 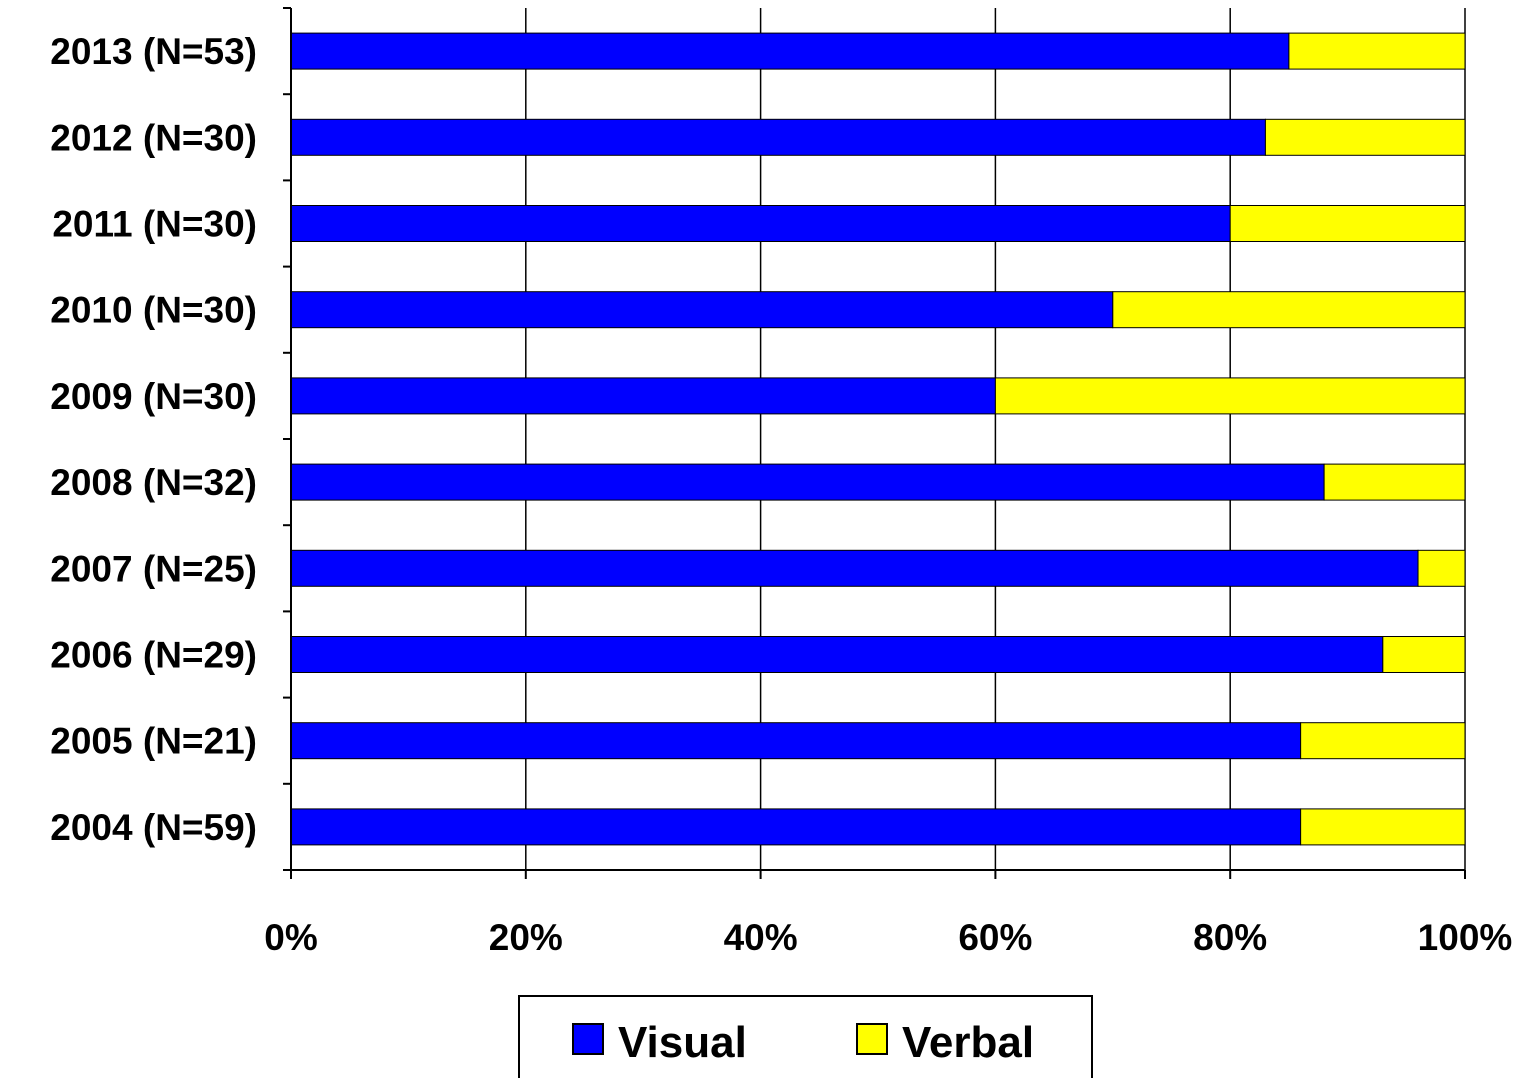 I want to click on x-tick-labels: 0% 20% 40% 60% 80% 100%, so click(x=888, y=937).